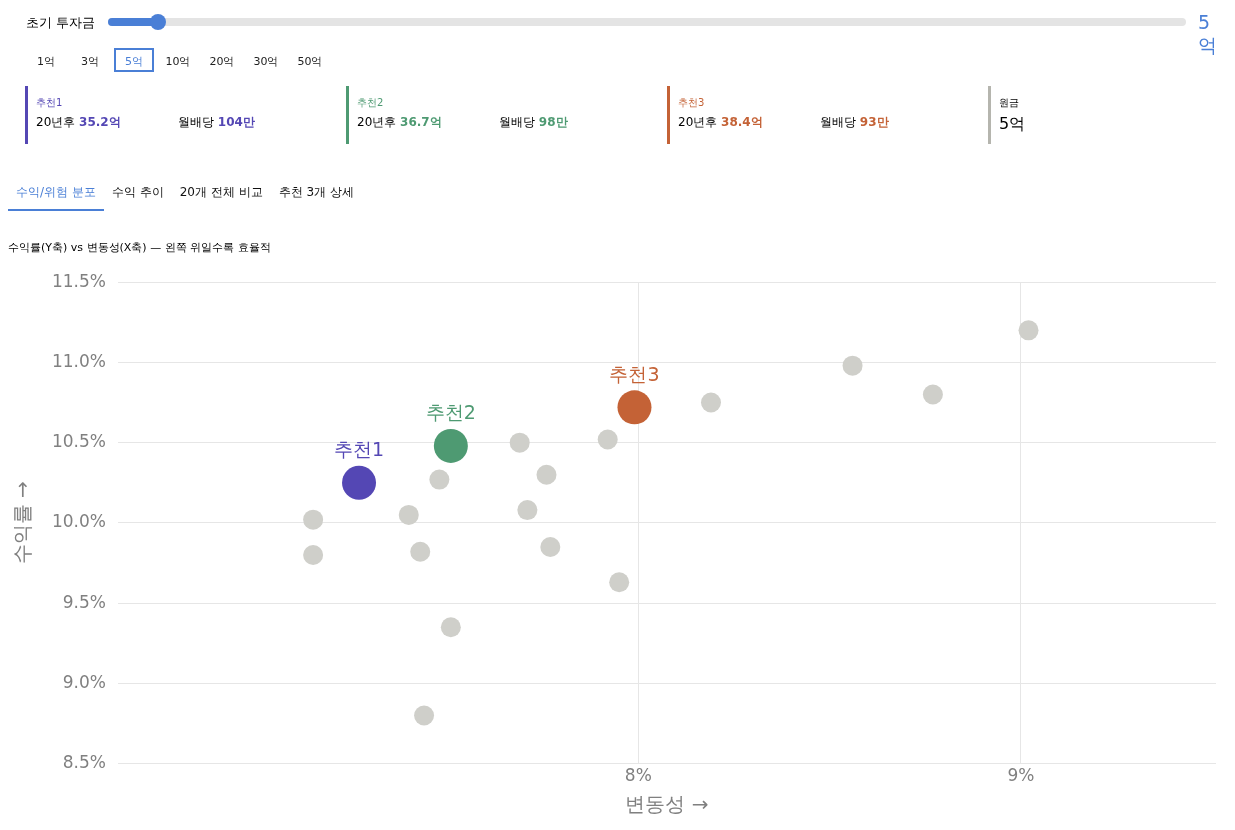  What do you see at coordinates (236, 122) in the screenshot?
I see `text: 104만` at bounding box center [236, 122].